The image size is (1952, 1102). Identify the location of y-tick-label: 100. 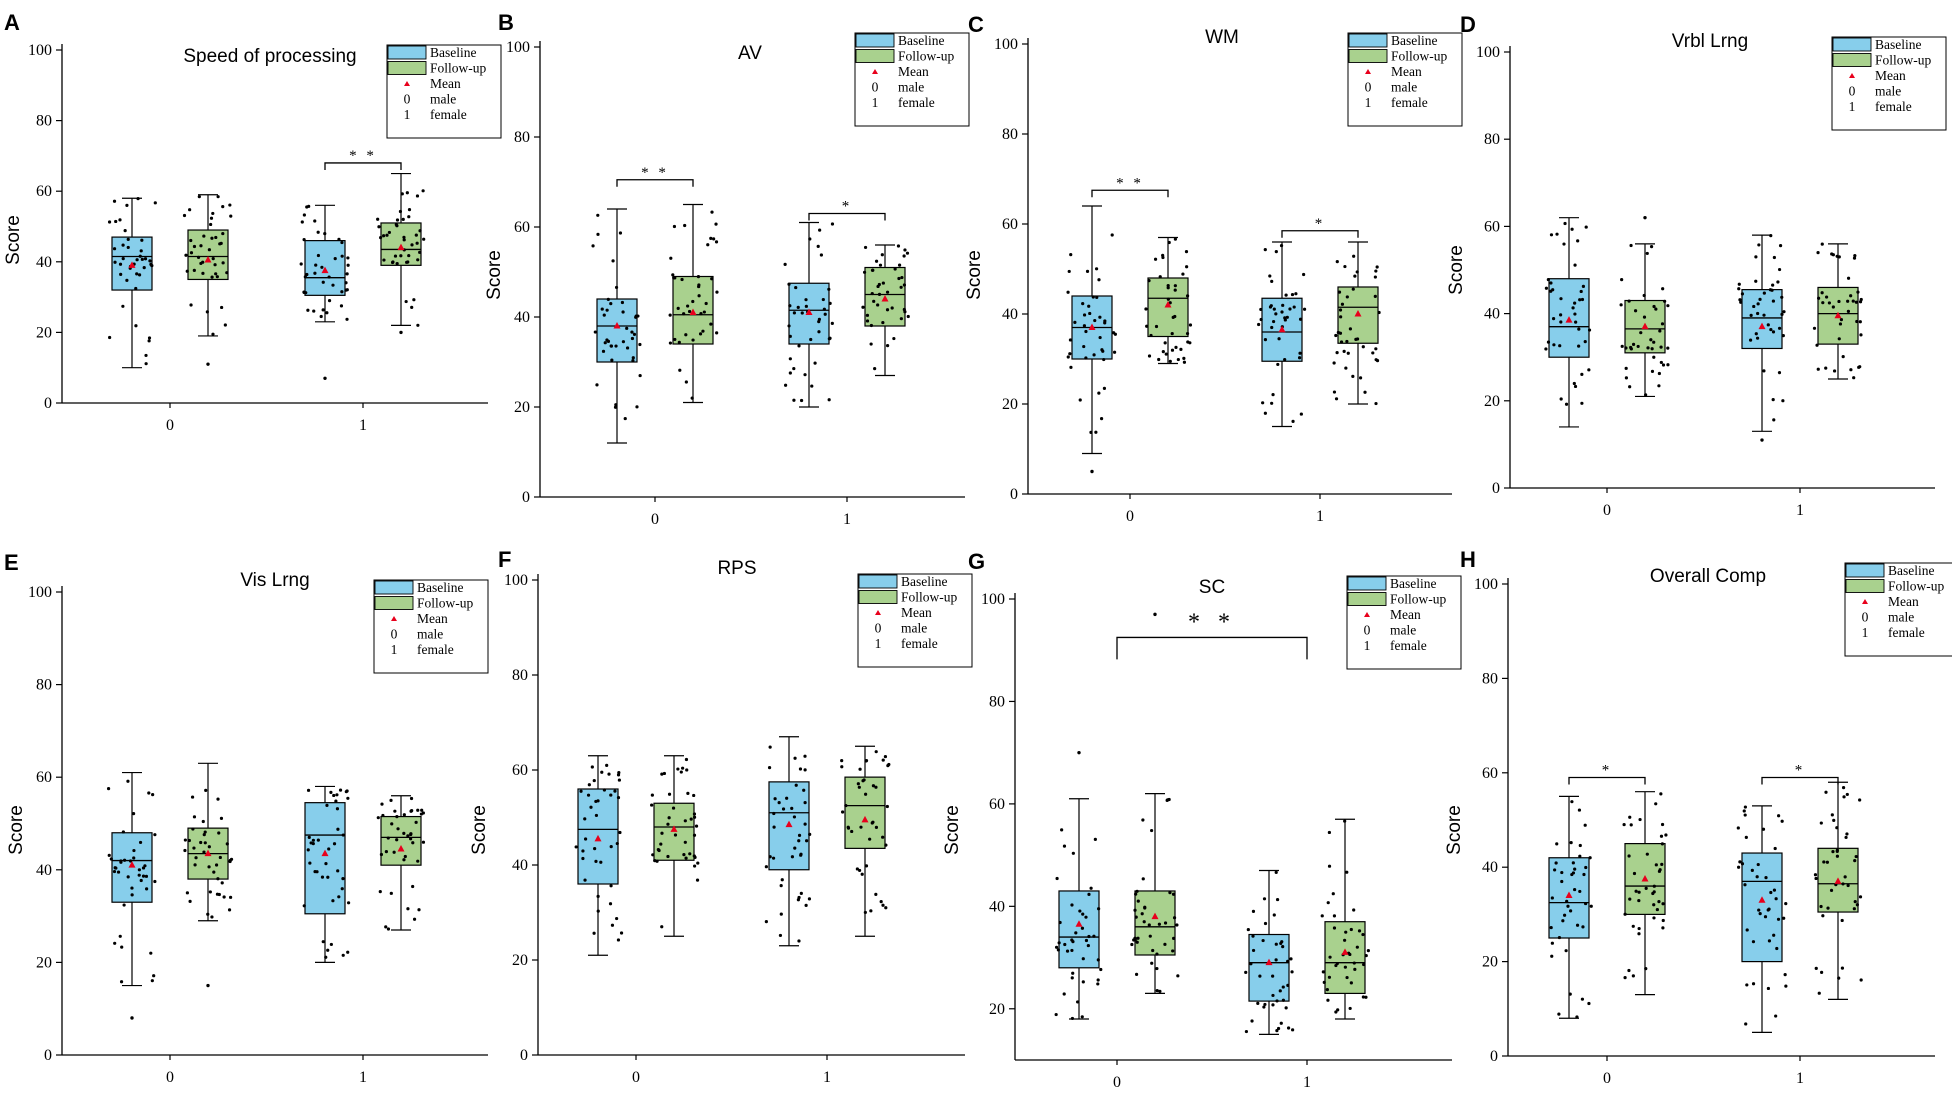
(1006, 44).